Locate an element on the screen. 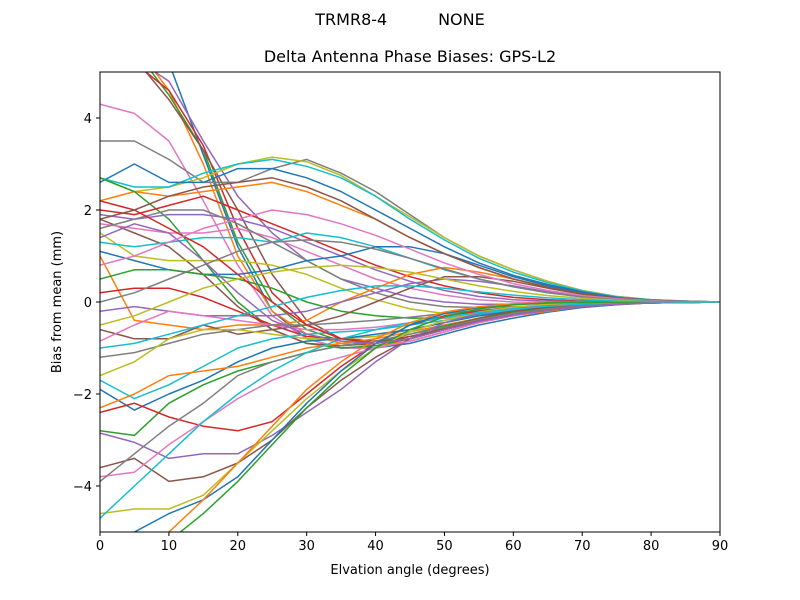 This screenshot has height=600, width=800. x-tick-label: 10 is located at coordinates (169, 546).